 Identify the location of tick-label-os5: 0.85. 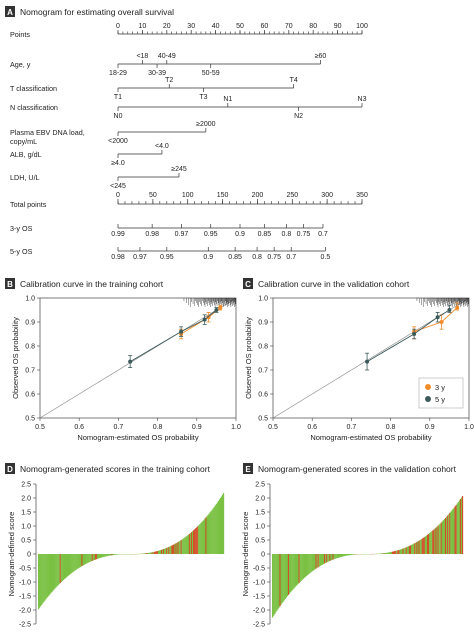
(235, 257).